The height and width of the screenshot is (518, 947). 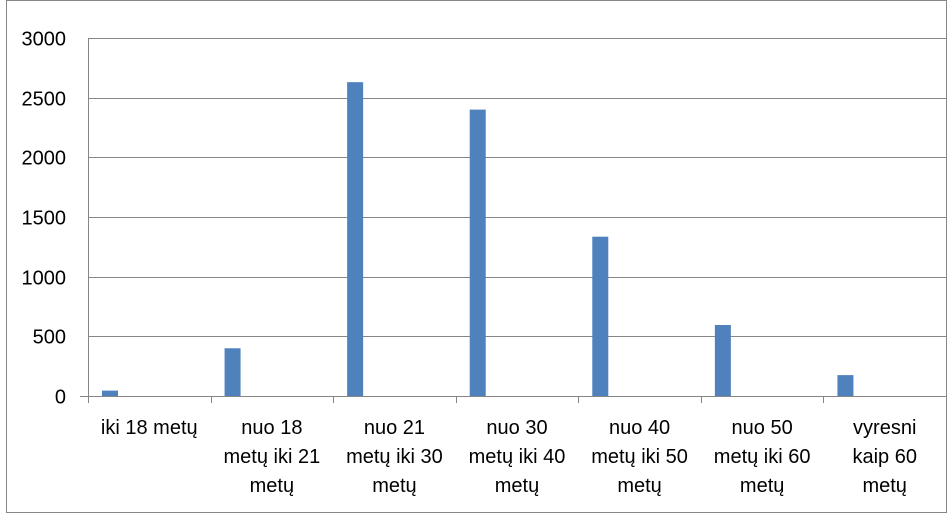 I want to click on x-tick-label: nuo 30, so click(x=516, y=428).